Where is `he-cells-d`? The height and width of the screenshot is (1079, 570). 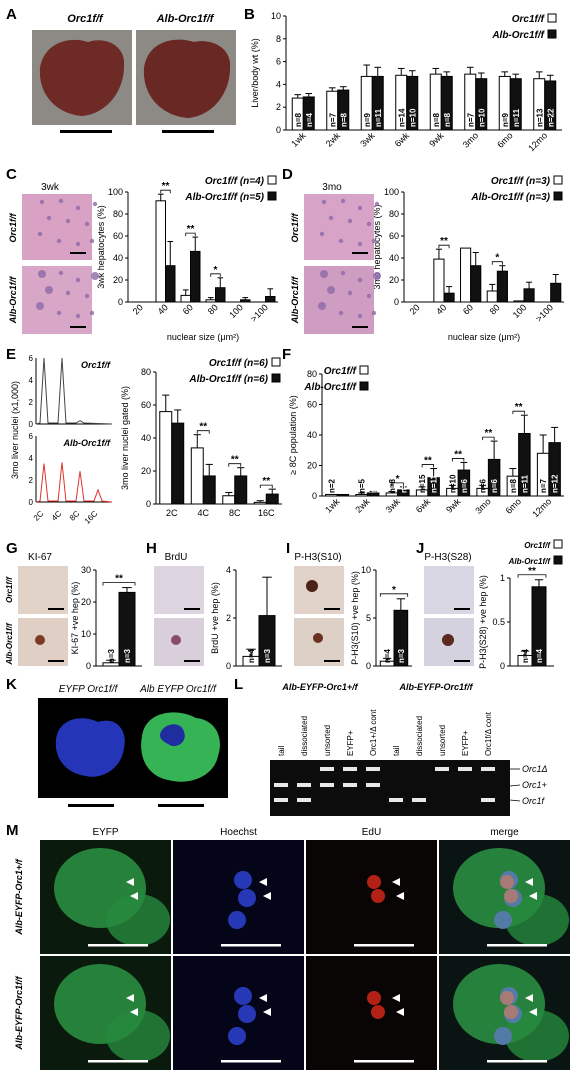
he-cells-d is located at coordinates (349, 258).